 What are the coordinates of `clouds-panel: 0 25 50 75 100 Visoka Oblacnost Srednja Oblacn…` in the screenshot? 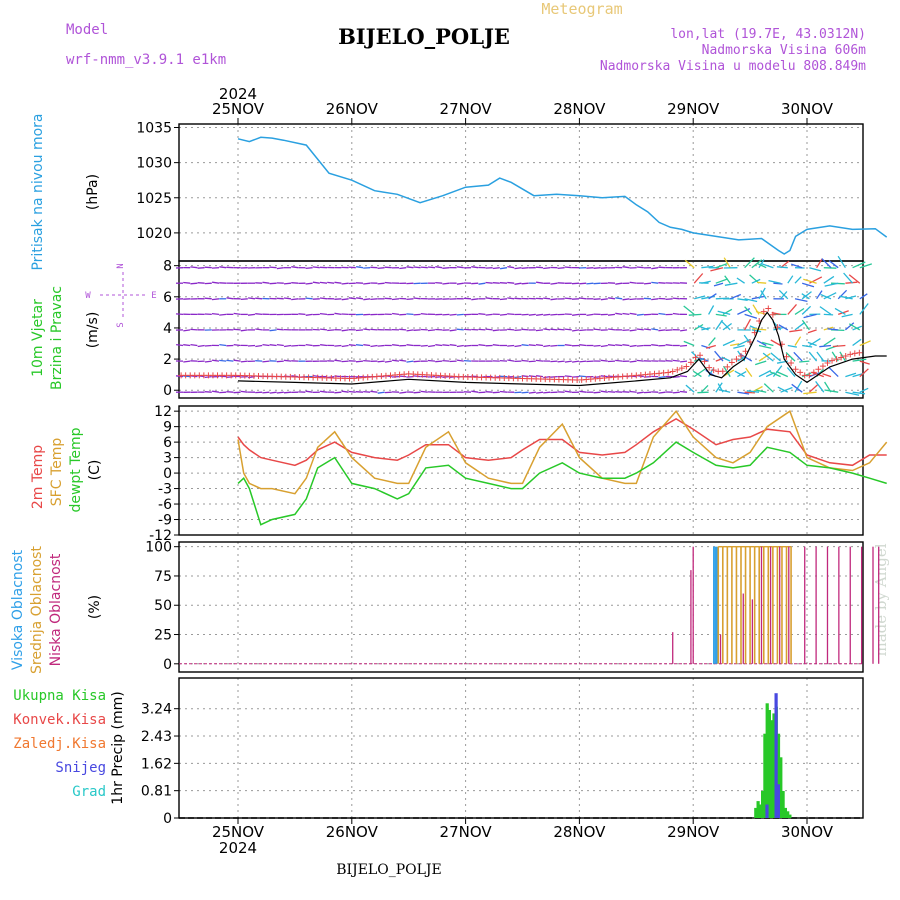 It's located at (445, 607).